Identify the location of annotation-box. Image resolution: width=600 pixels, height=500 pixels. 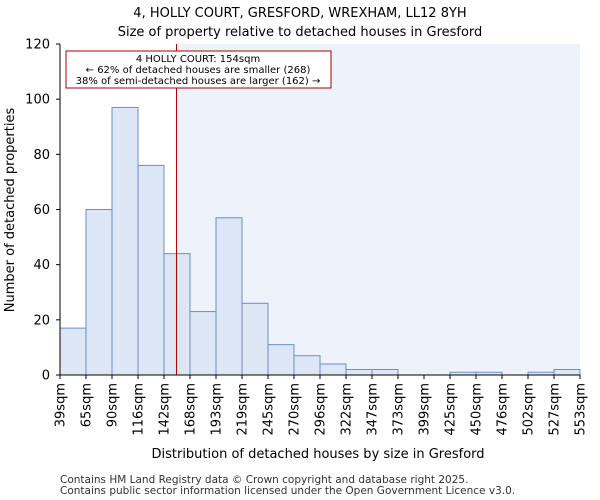
(198, 69).